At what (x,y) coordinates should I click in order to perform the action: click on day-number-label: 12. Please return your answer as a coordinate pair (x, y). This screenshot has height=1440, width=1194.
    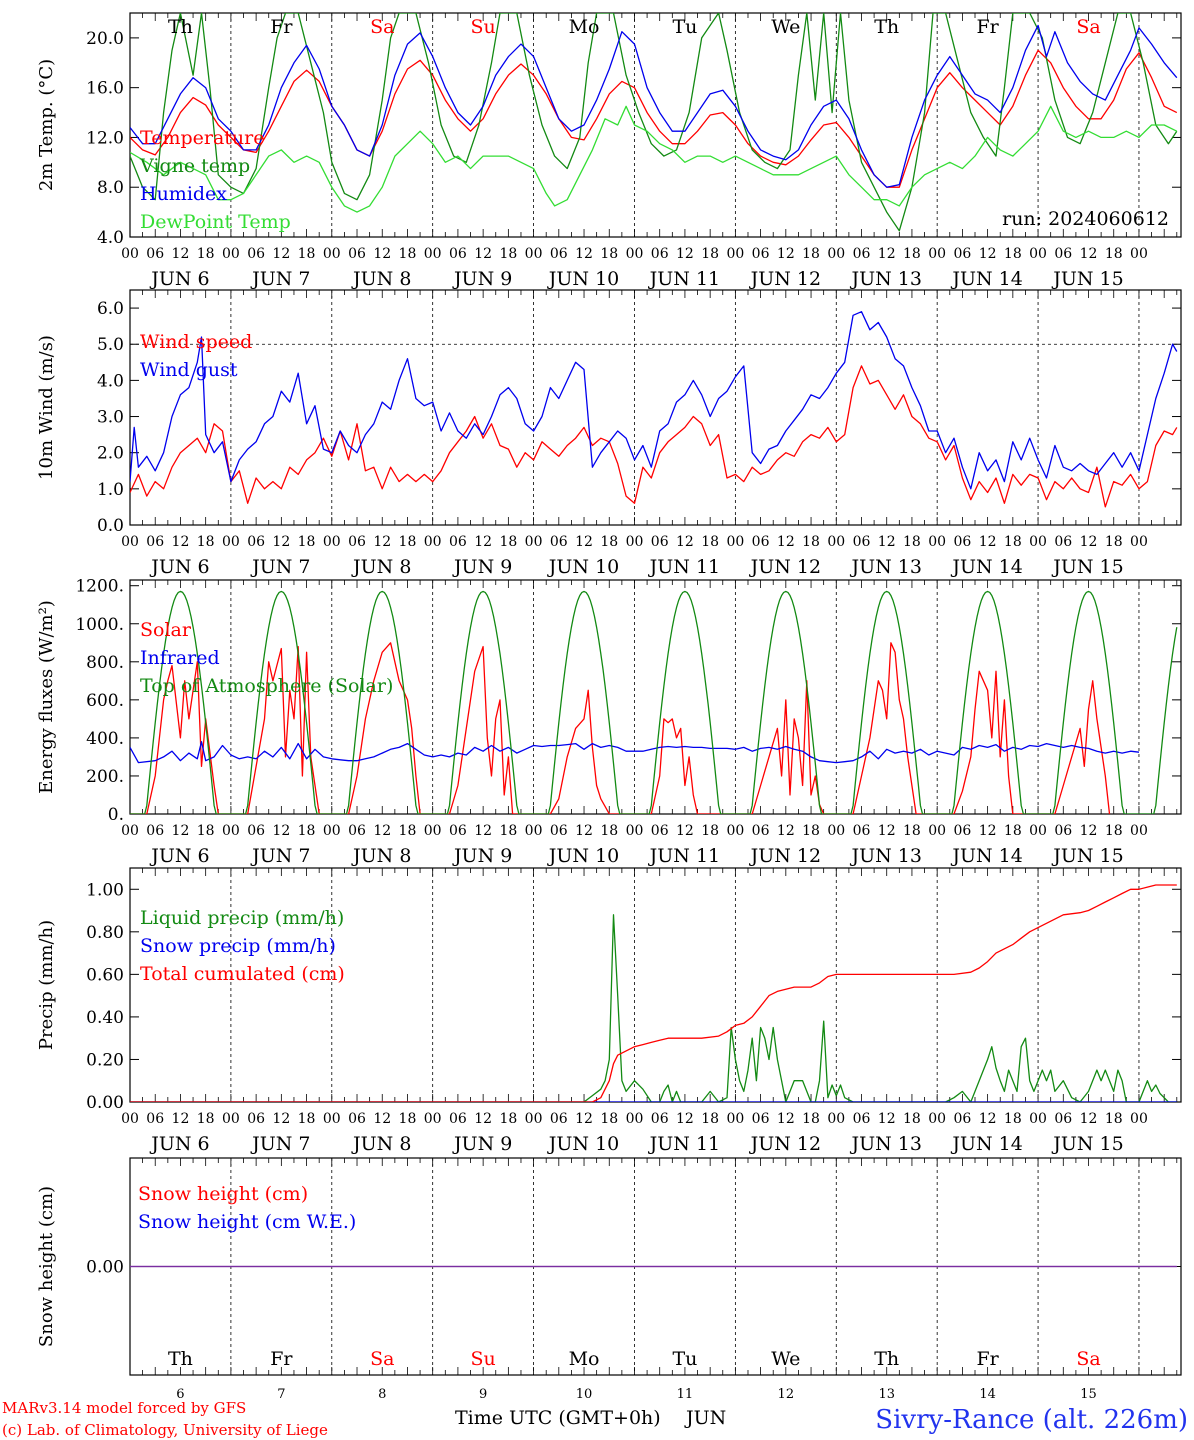
    Looking at the image, I should click on (786, 1394).